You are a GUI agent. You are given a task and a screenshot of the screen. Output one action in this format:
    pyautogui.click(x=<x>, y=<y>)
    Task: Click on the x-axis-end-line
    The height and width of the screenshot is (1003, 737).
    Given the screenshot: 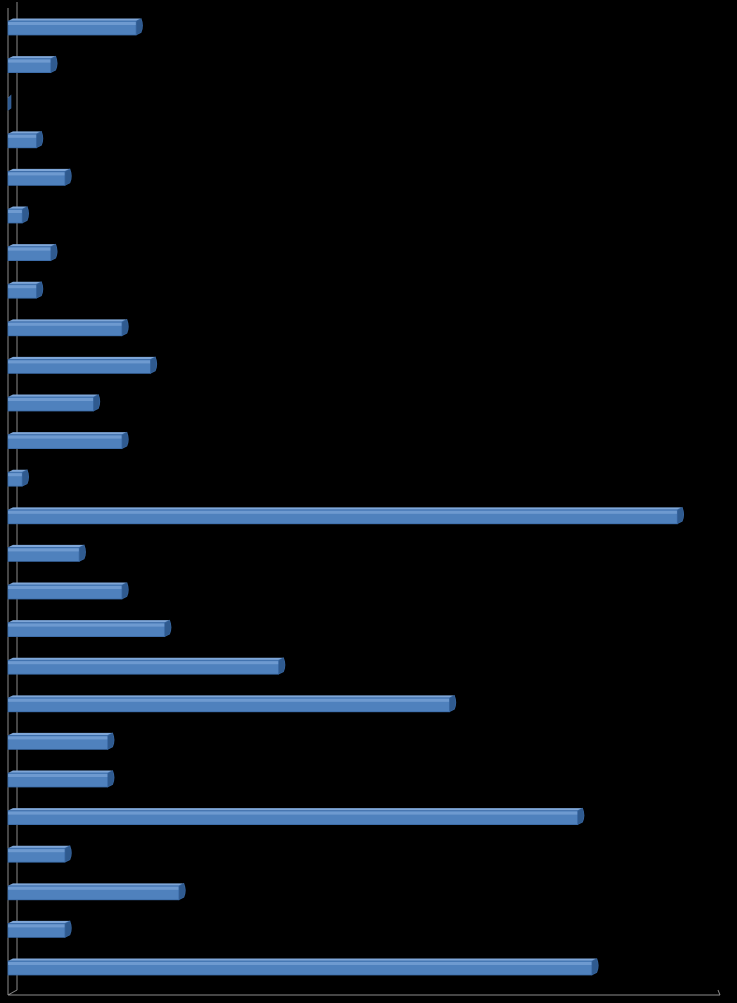 What is the action you would take?
    pyautogui.click(x=719, y=992)
    